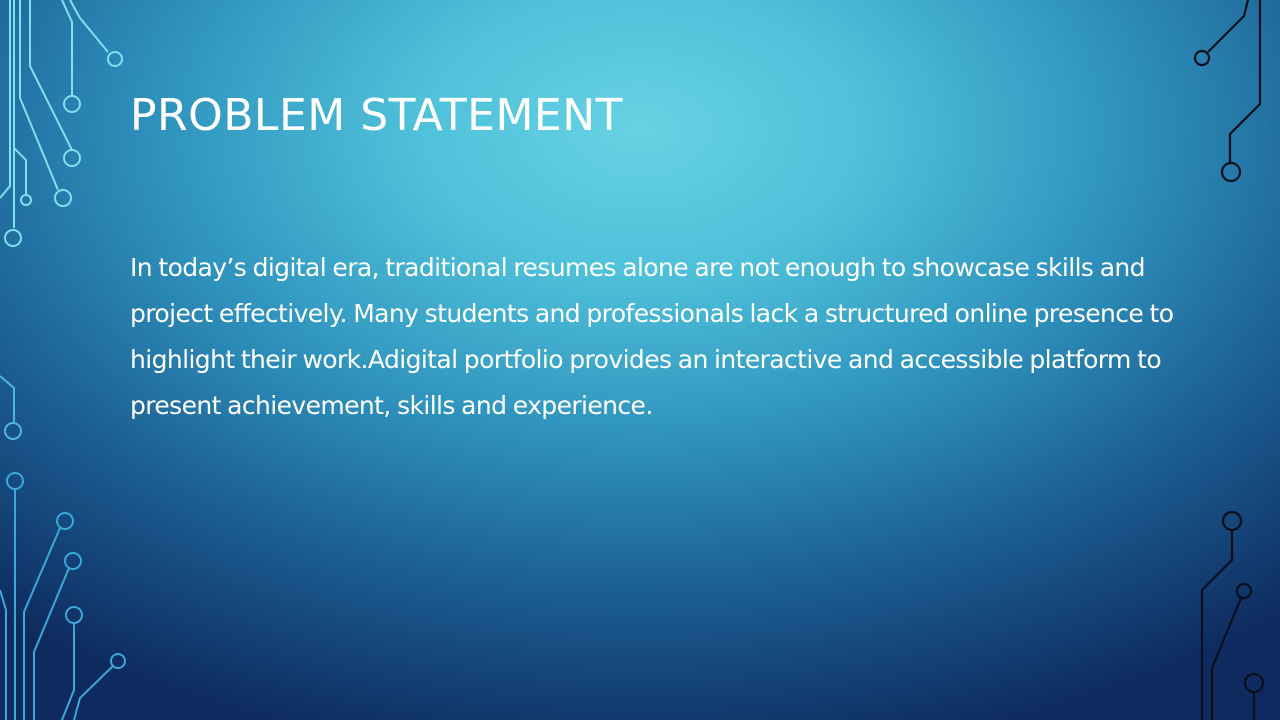  I want to click on slide-title: PROBLEM STATEMENT, so click(376, 115).